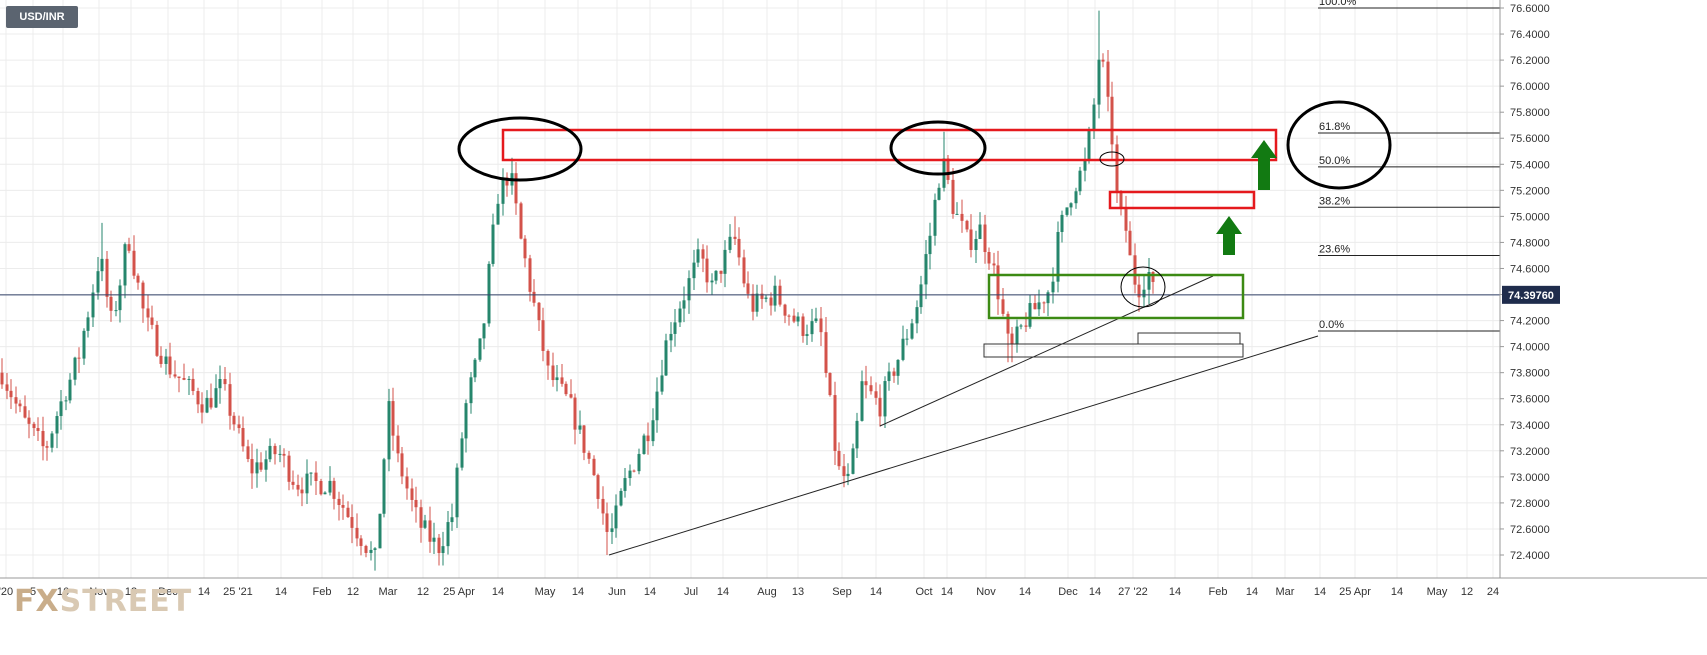 Image resolution: width=1707 pixels, height=655 pixels. Describe the element at coordinates (1530, 217) in the screenshot. I see `y-tick-label: 75.0000` at that location.